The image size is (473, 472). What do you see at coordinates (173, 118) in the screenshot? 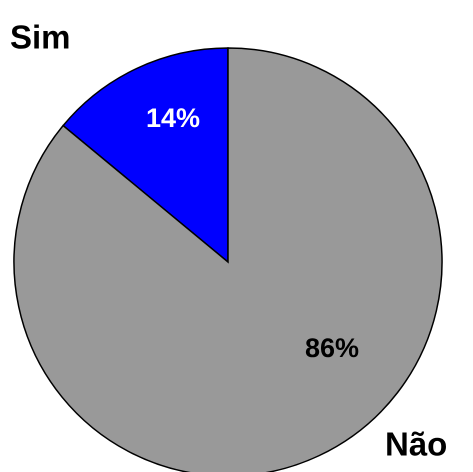
I see `value-label: 14%` at bounding box center [173, 118].